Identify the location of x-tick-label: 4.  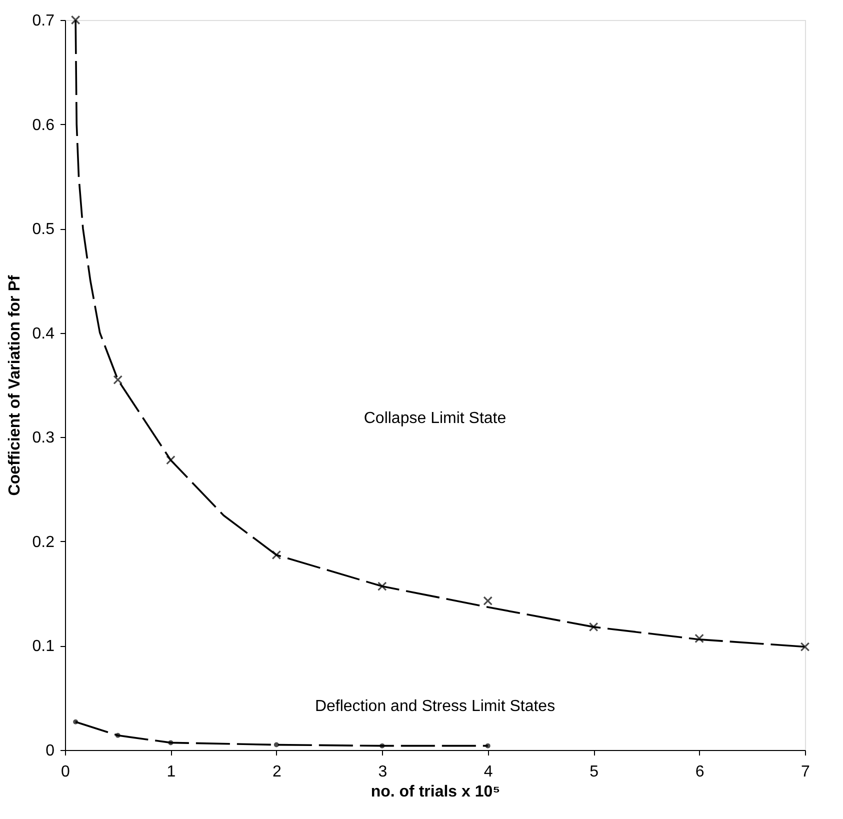
(488, 772).